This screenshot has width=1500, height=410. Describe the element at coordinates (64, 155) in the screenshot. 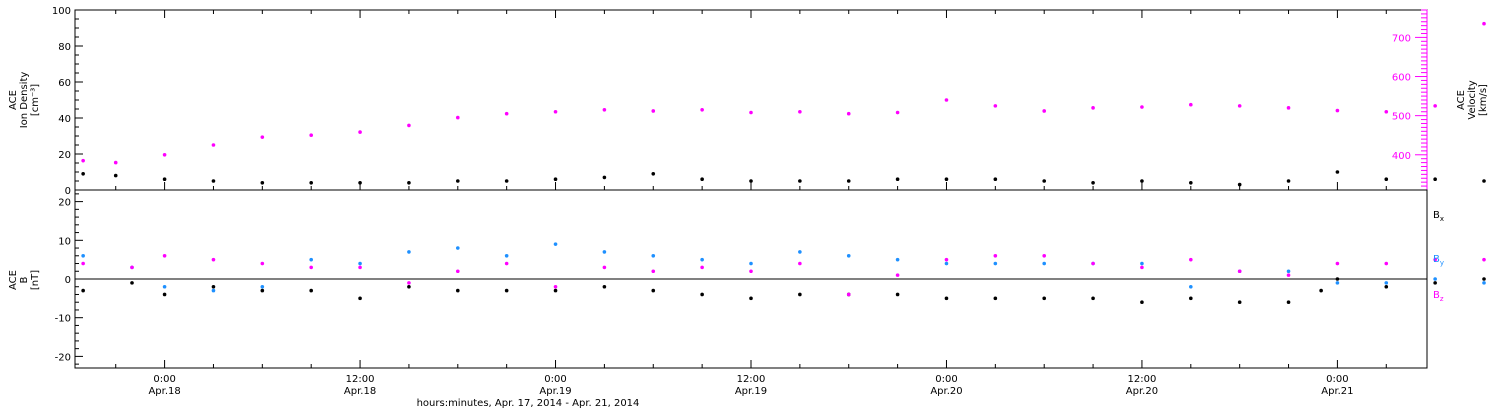

I see `density-tick-label: 20` at that location.